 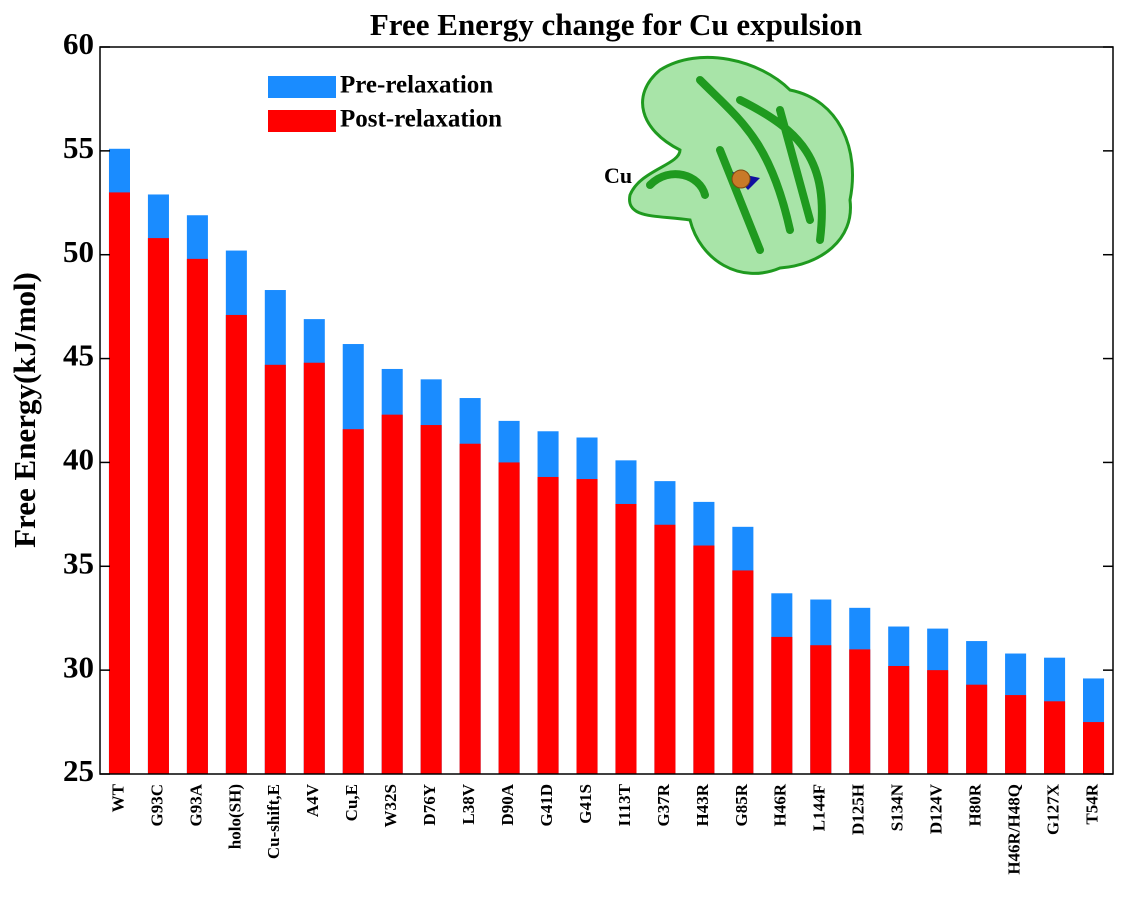 What do you see at coordinates (780, 804) in the screenshot?
I see `x-tick-label: H46R` at bounding box center [780, 804].